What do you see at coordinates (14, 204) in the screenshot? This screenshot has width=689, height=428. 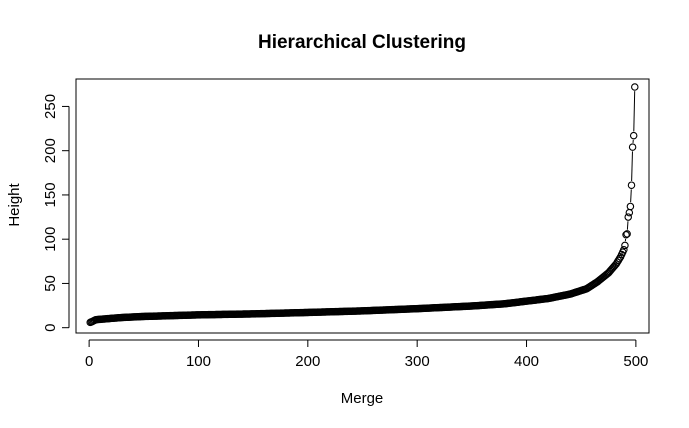 I see `y-axis-label: Height` at bounding box center [14, 204].